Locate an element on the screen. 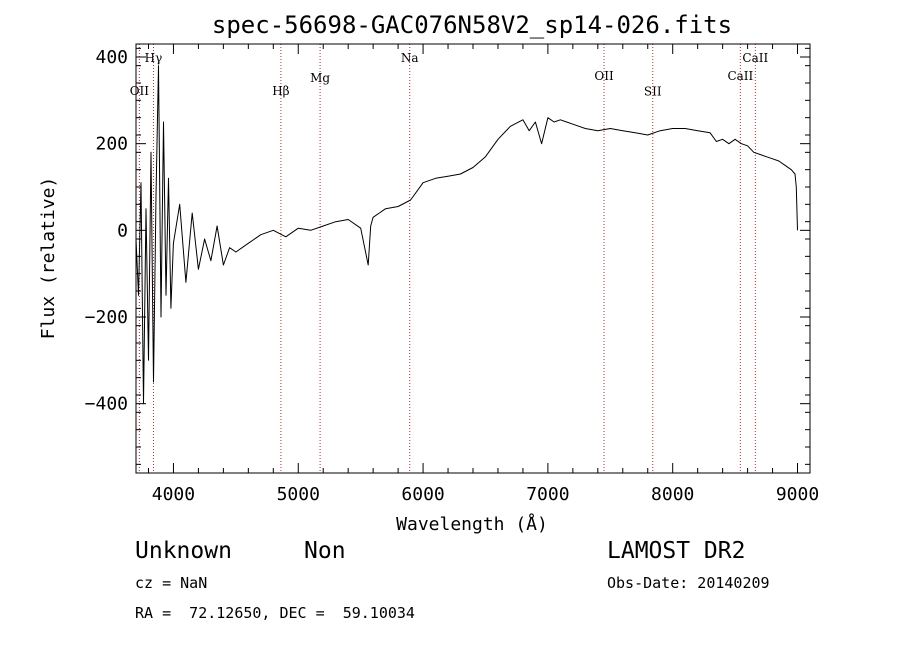 Image resolution: width=900 pixels, height=649 pixels. survey-label: LAMOST DR2 is located at coordinates (676, 551).